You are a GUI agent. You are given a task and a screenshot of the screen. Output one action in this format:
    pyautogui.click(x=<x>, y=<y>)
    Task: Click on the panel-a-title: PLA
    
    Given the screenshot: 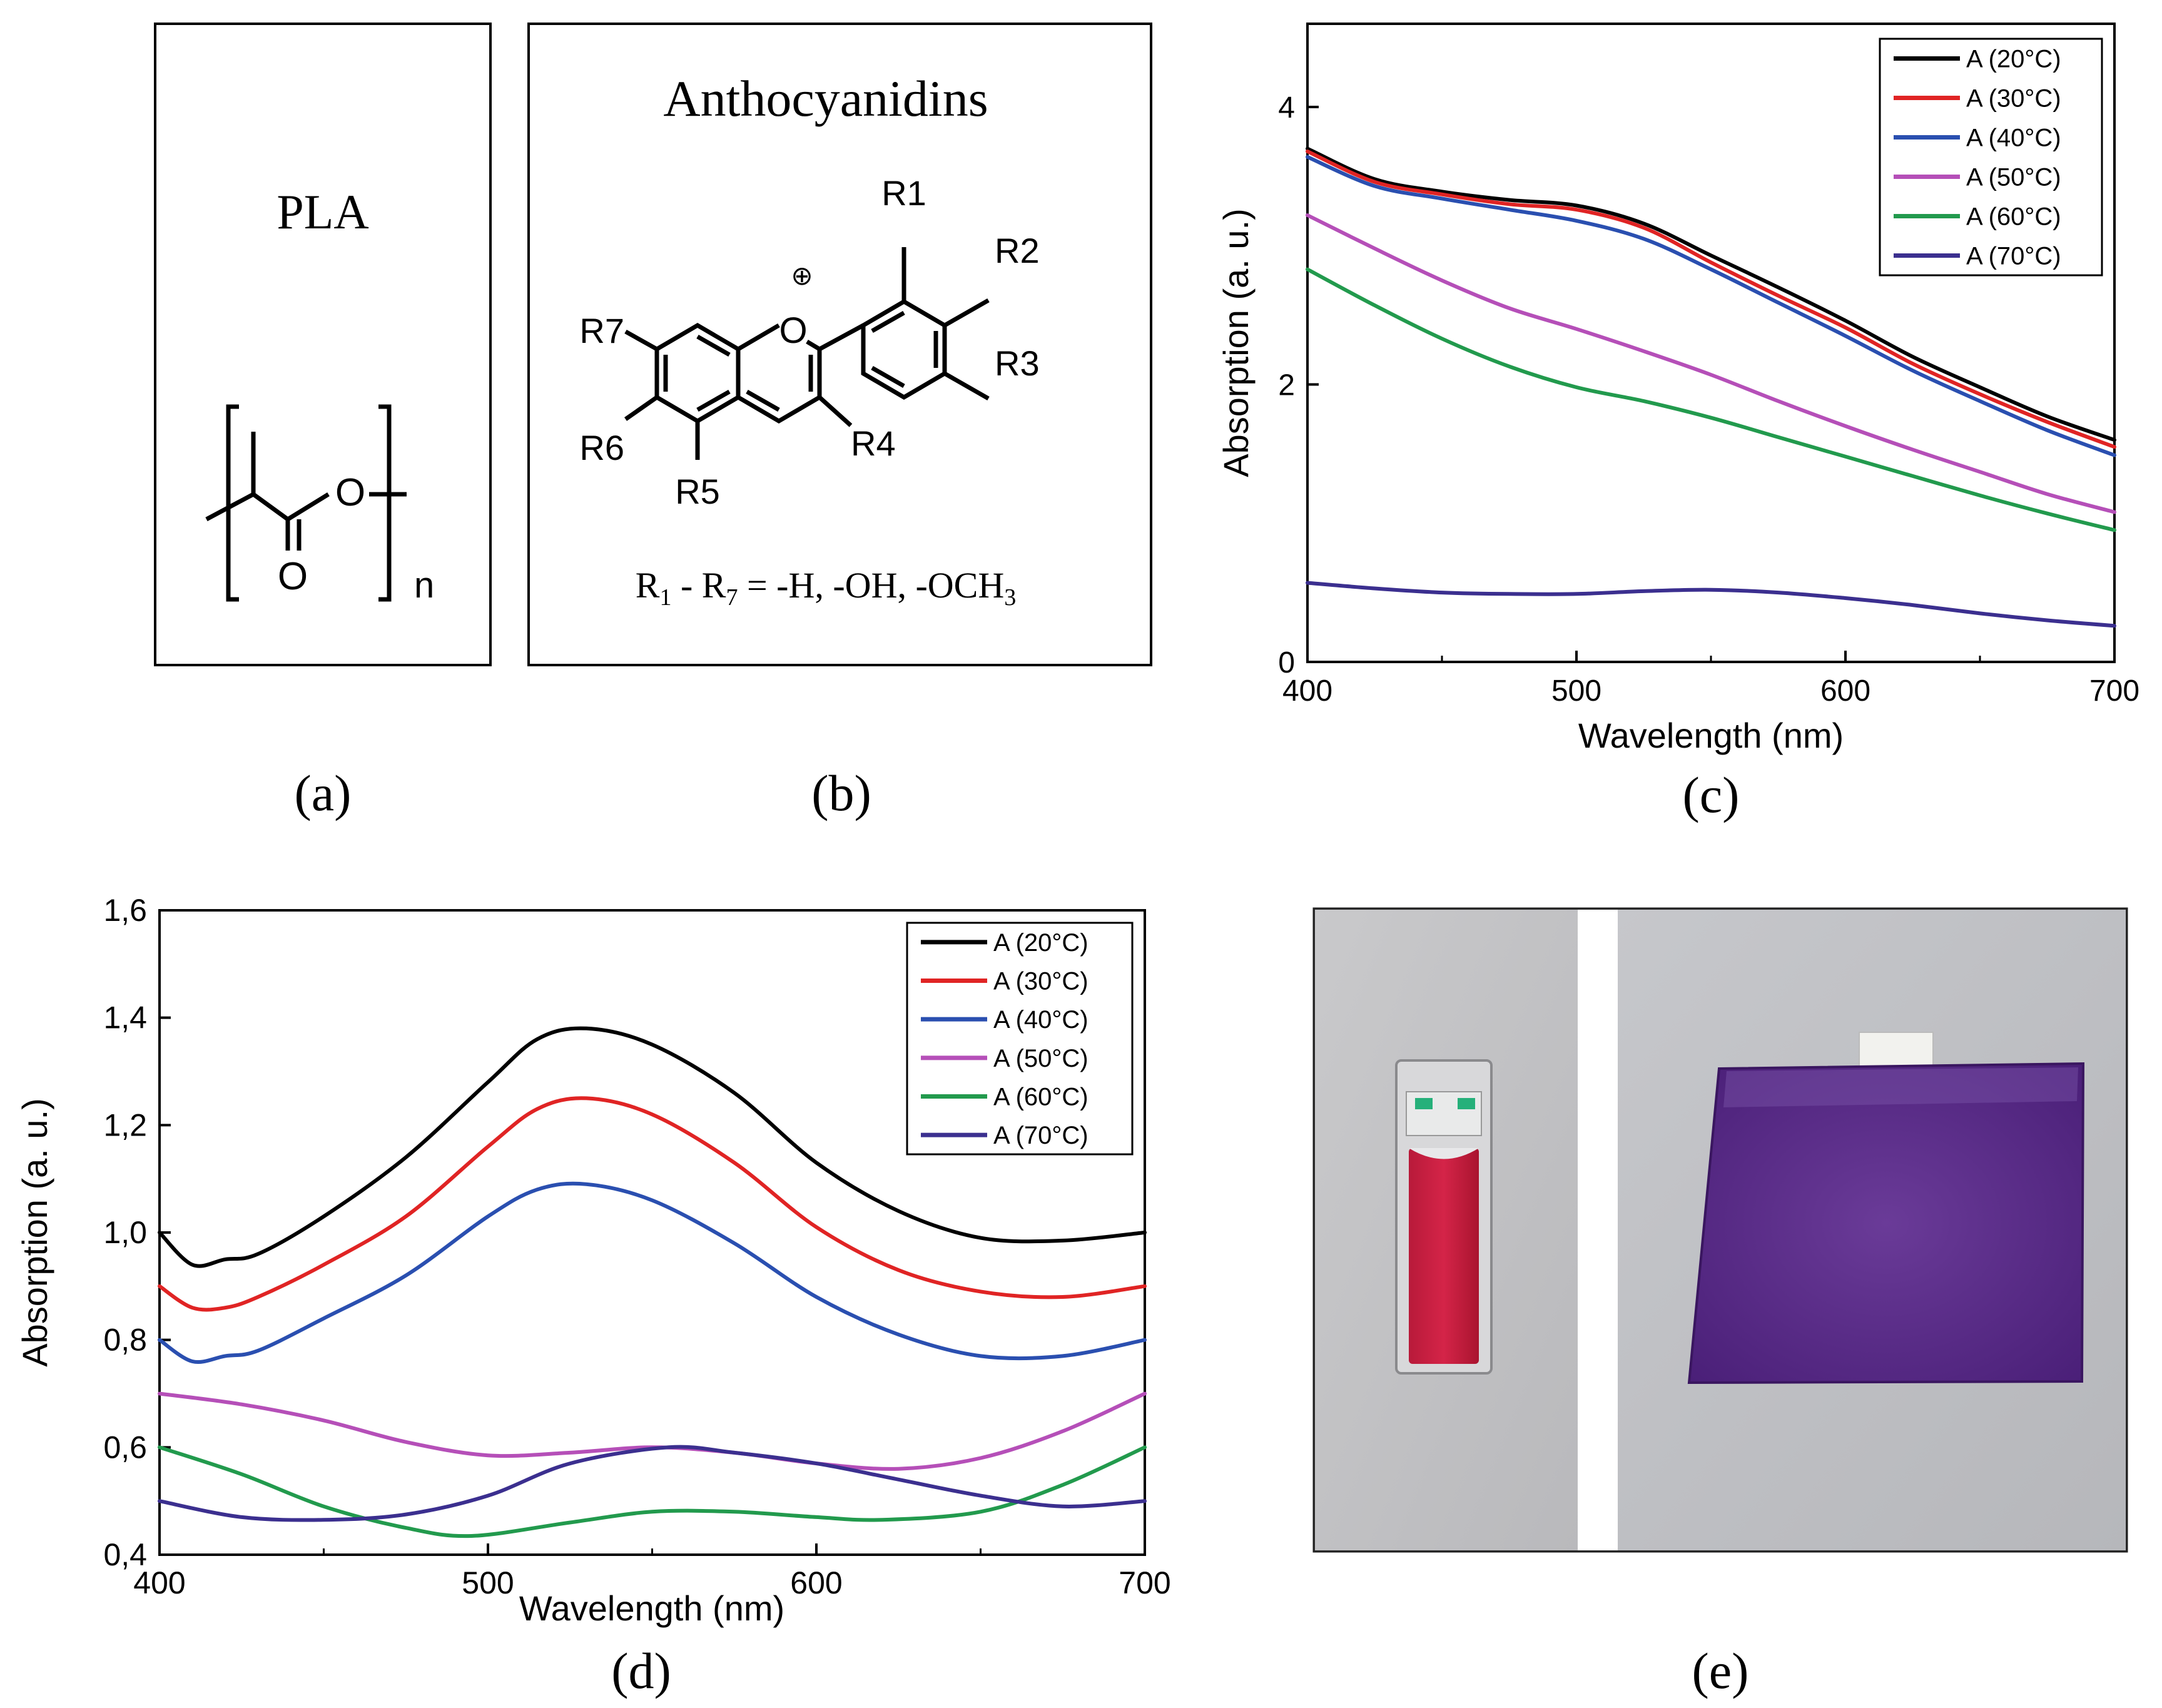 What is the action you would take?
    pyautogui.click(x=322, y=212)
    